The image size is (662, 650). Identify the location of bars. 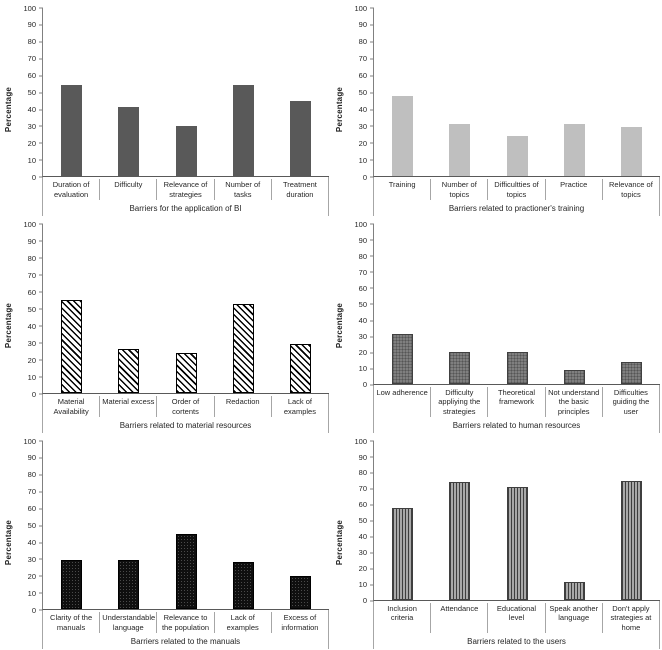
(517, 92).